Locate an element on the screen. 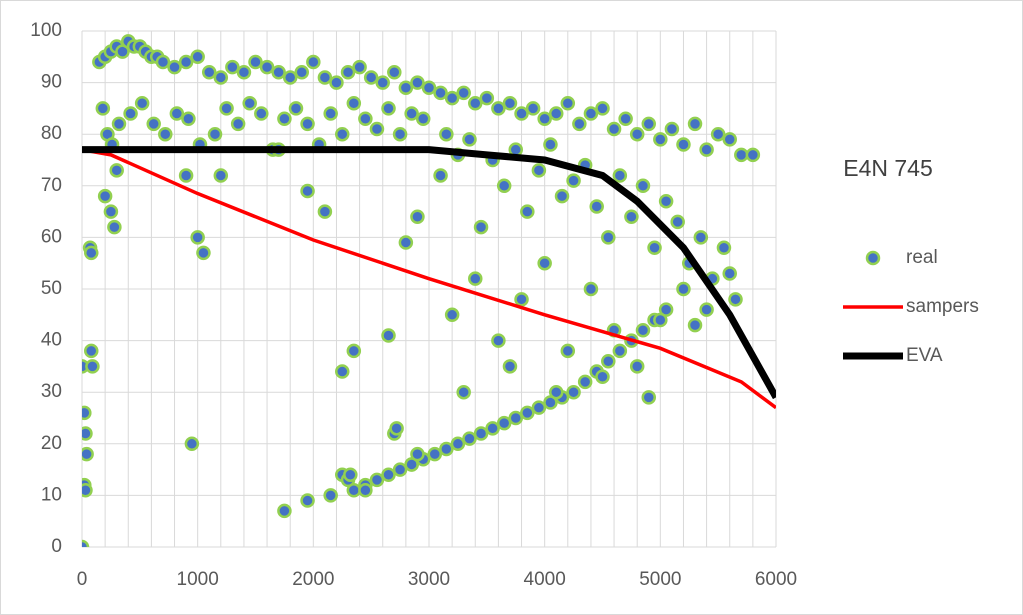 The image size is (1023, 615). y-tick-label: 70 is located at coordinates (51, 185).